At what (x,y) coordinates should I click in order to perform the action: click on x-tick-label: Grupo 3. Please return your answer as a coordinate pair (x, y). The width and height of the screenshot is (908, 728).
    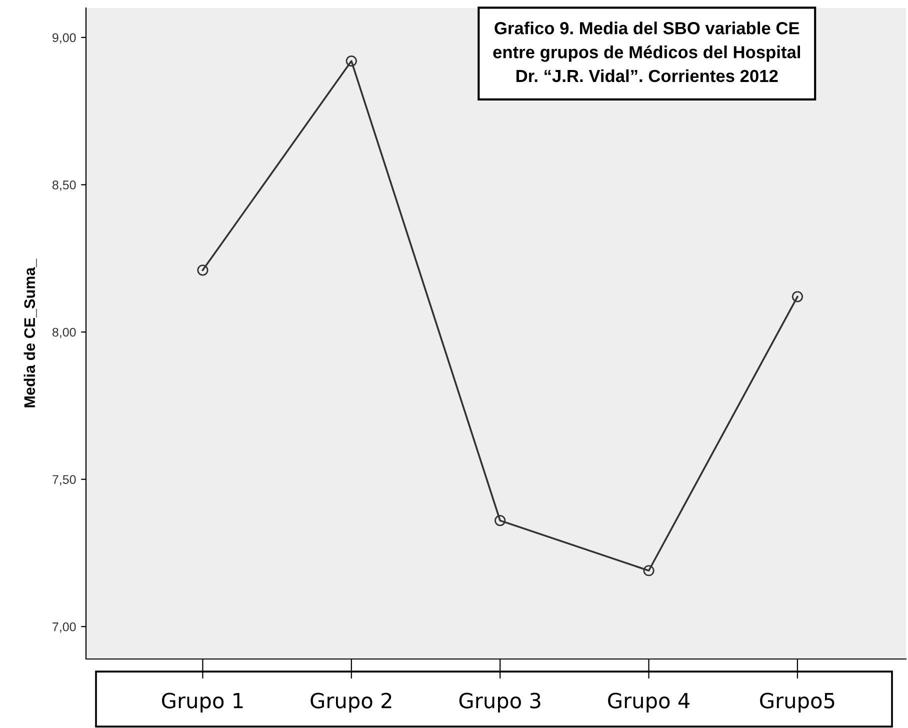
    Looking at the image, I should click on (499, 702).